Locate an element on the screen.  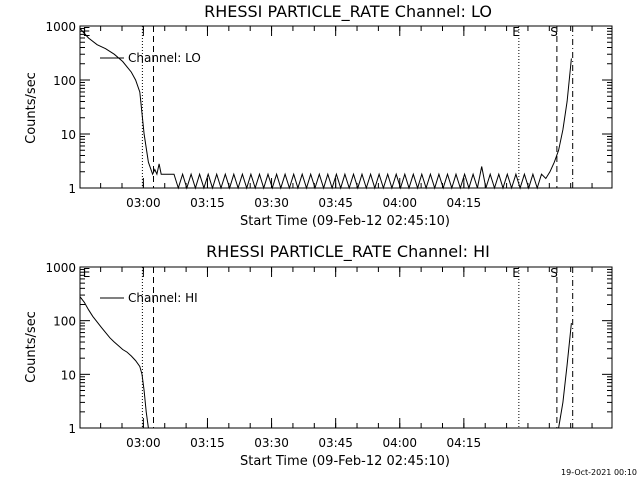
x-tick-label-hi: 04:00 is located at coordinates (399, 443).